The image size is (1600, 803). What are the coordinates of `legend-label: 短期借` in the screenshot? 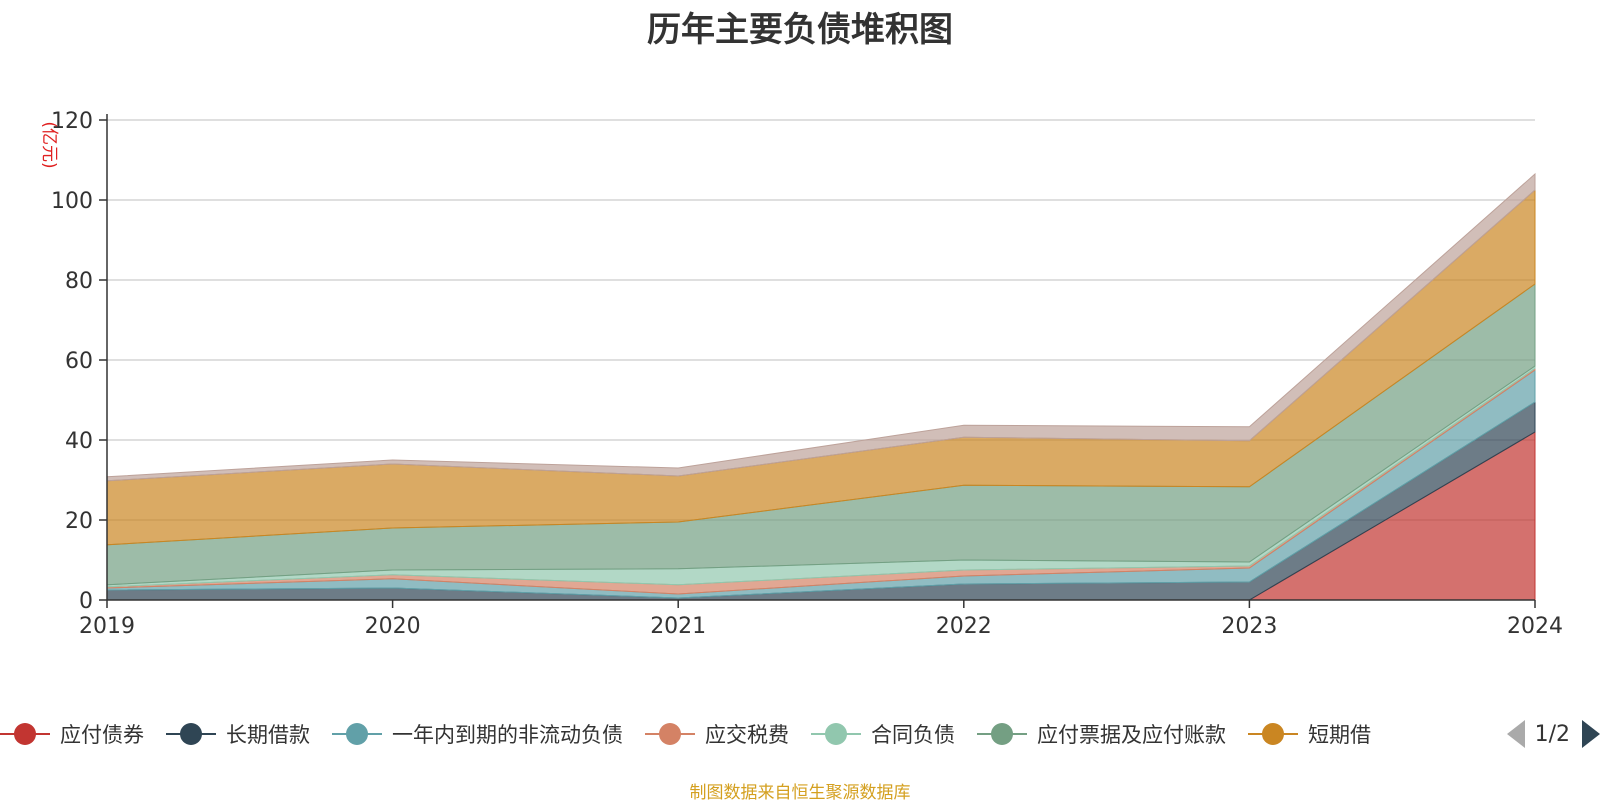 It's located at (1339, 735).